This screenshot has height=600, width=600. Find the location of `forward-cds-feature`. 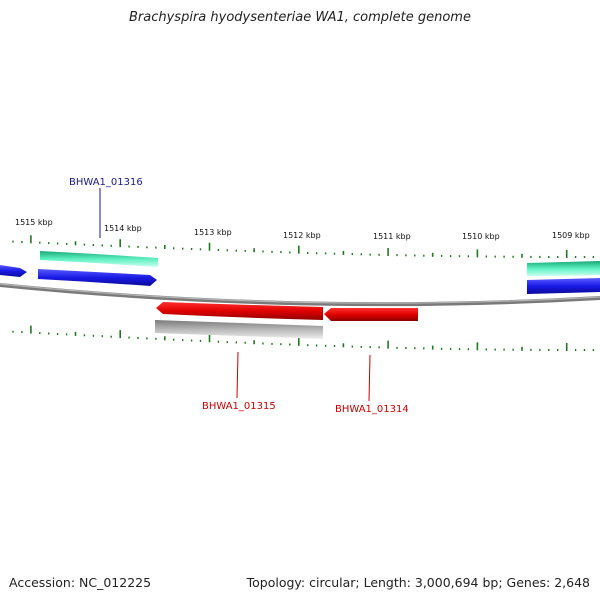

forward-cds-feature is located at coordinates (97, 277).